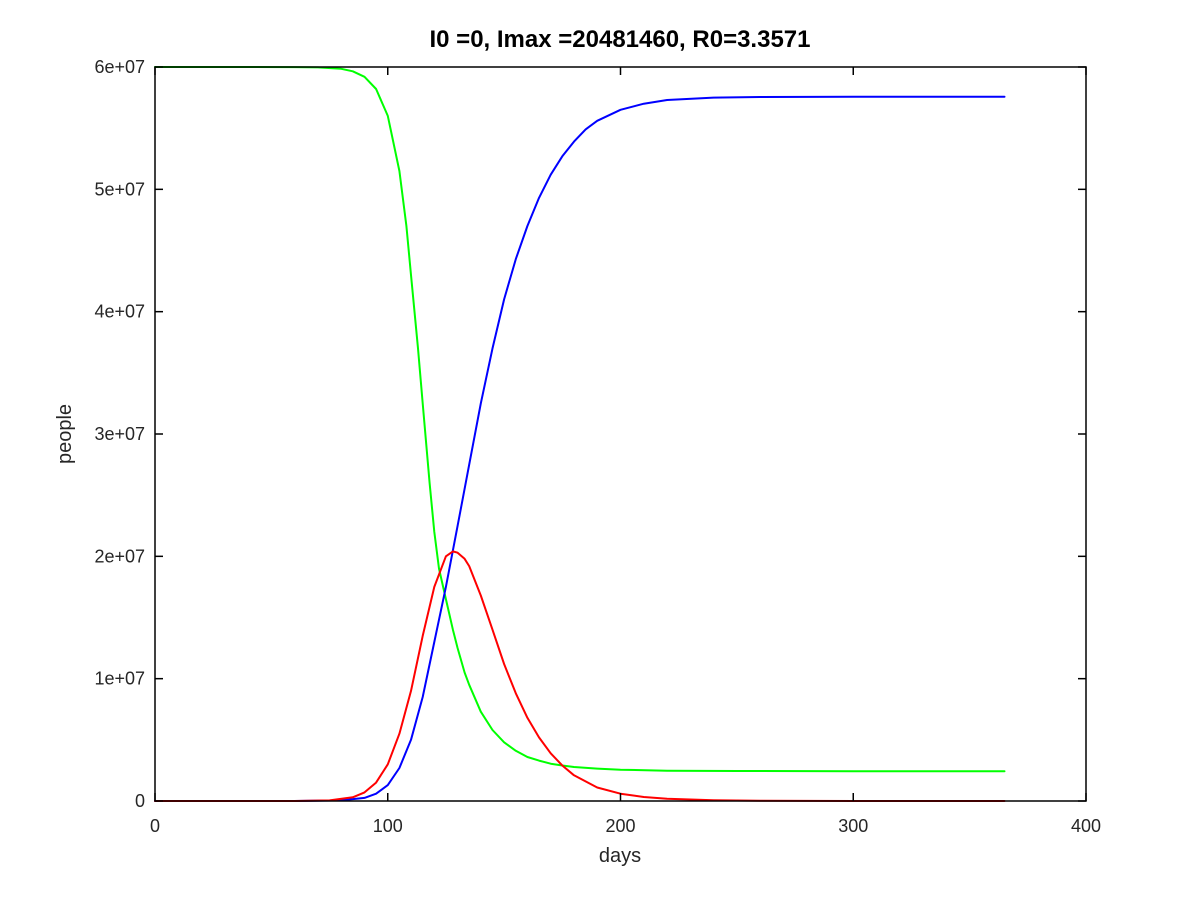 The image size is (1200, 905). What do you see at coordinates (119, 556) in the screenshot?
I see `y-tick-label: 2e+07` at bounding box center [119, 556].